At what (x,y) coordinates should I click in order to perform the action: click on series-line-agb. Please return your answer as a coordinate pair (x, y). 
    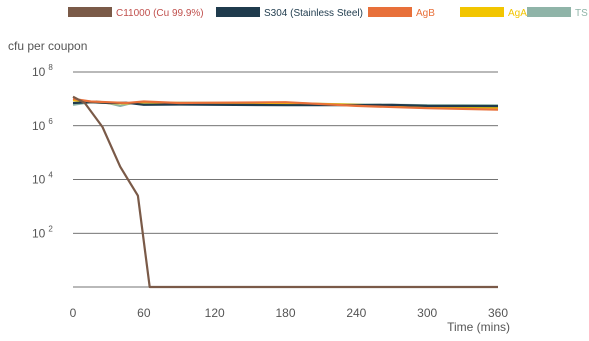
    Looking at the image, I should click on (285, 104).